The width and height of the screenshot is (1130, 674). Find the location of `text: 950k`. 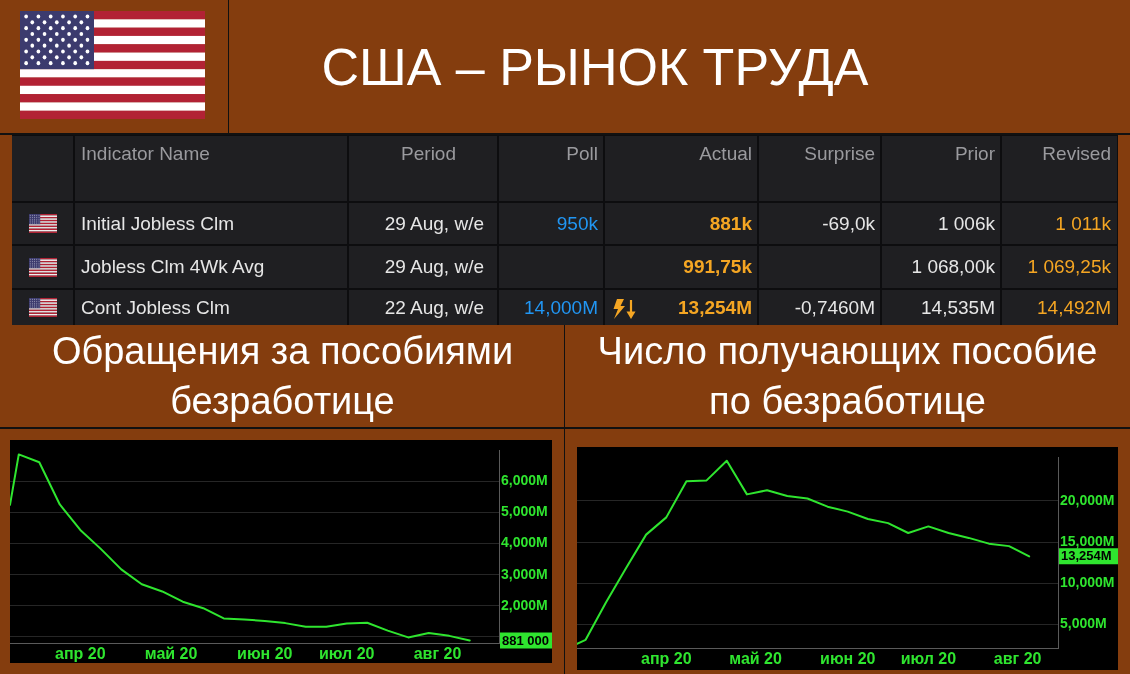

text: 950k is located at coordinates (577, 223).